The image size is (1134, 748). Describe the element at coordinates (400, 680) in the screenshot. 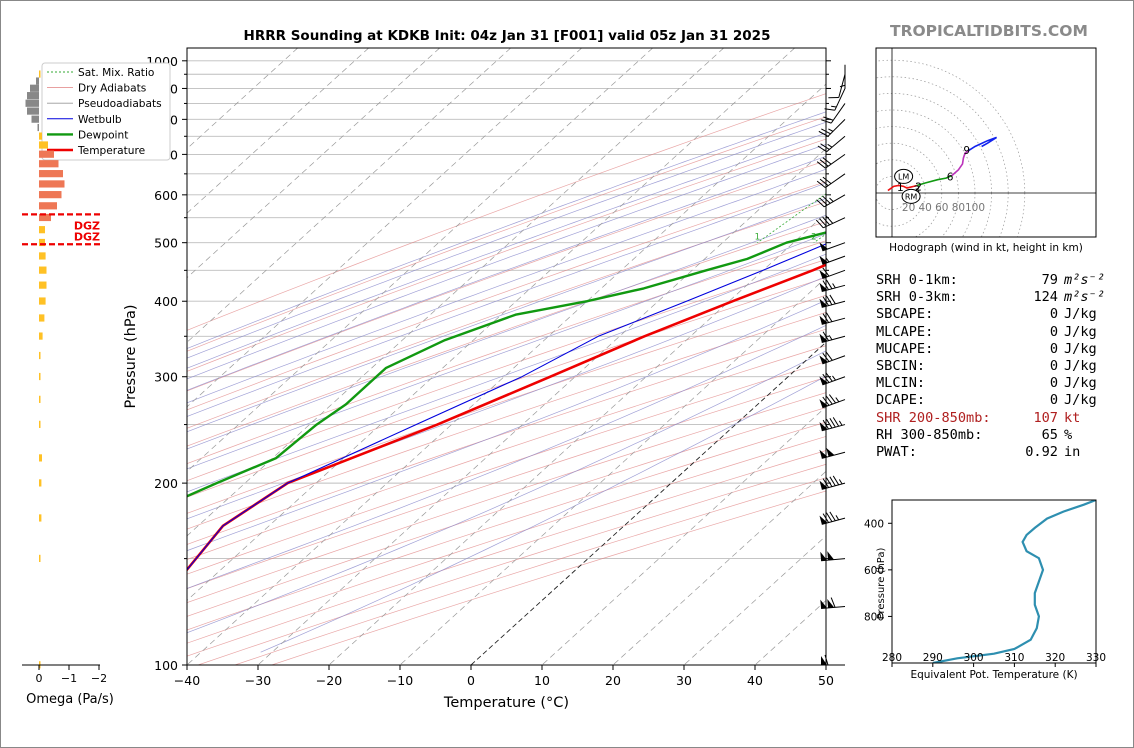

I see `x-tick-label: −10` at that location.